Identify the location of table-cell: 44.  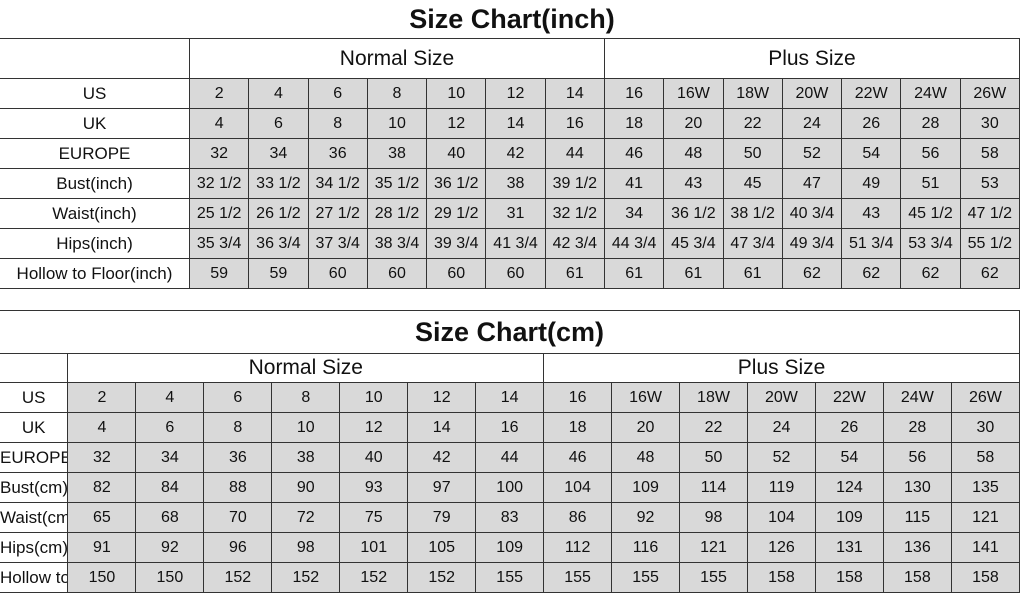
(510, 457).